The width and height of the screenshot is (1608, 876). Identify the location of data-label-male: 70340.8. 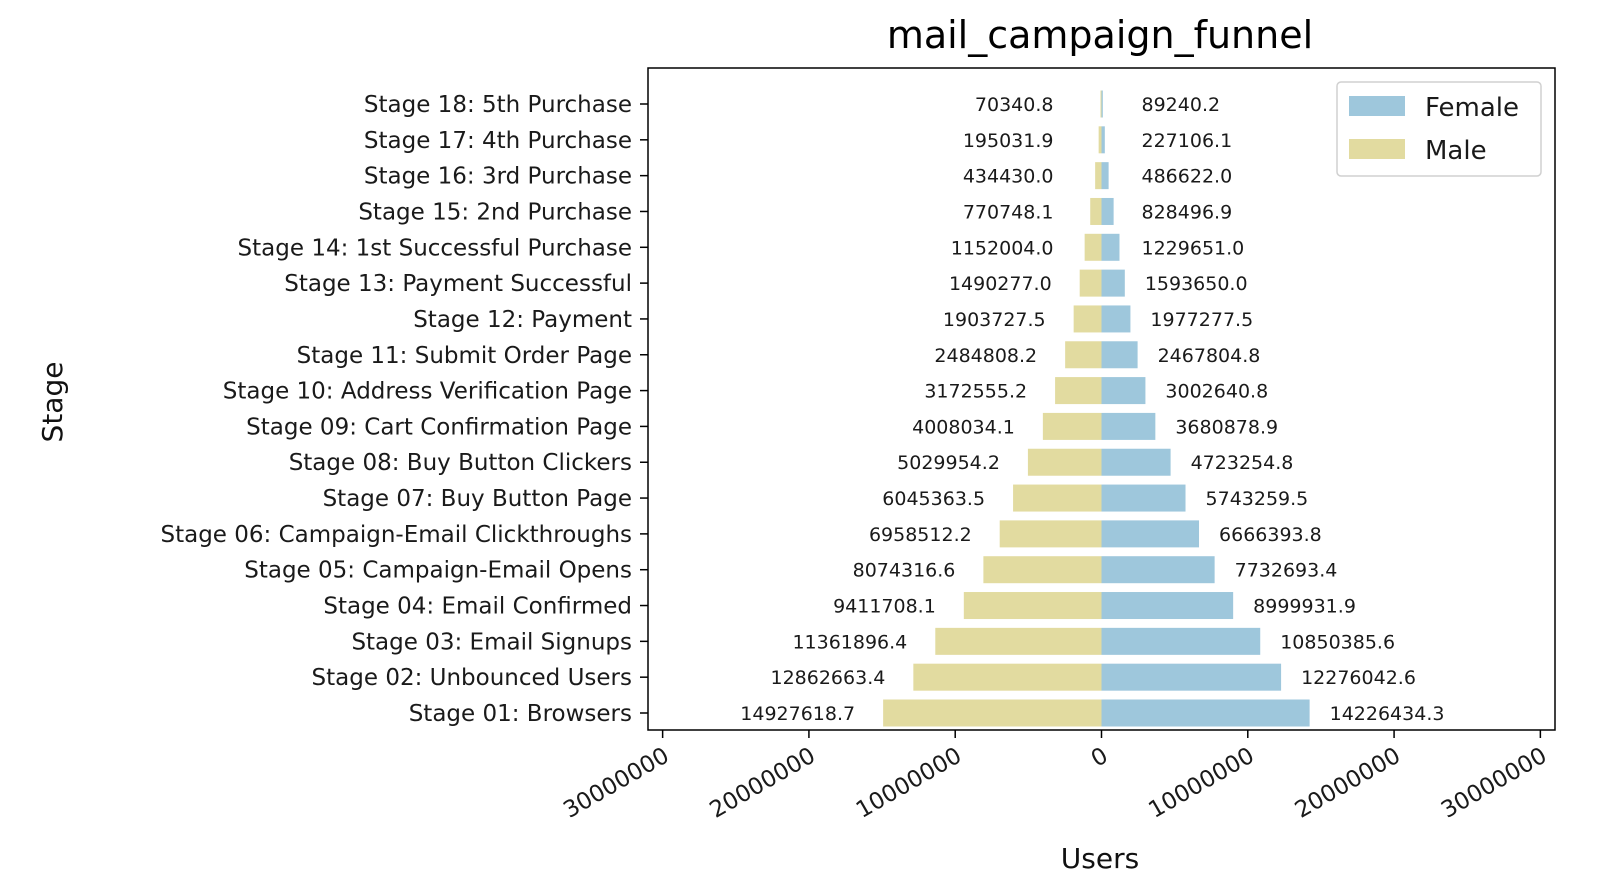
(1014, 105).